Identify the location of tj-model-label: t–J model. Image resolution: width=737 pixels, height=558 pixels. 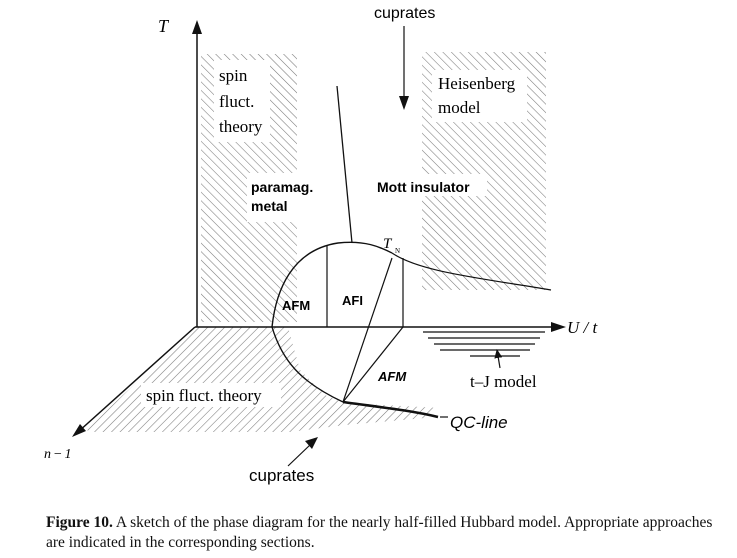
(503, 381).